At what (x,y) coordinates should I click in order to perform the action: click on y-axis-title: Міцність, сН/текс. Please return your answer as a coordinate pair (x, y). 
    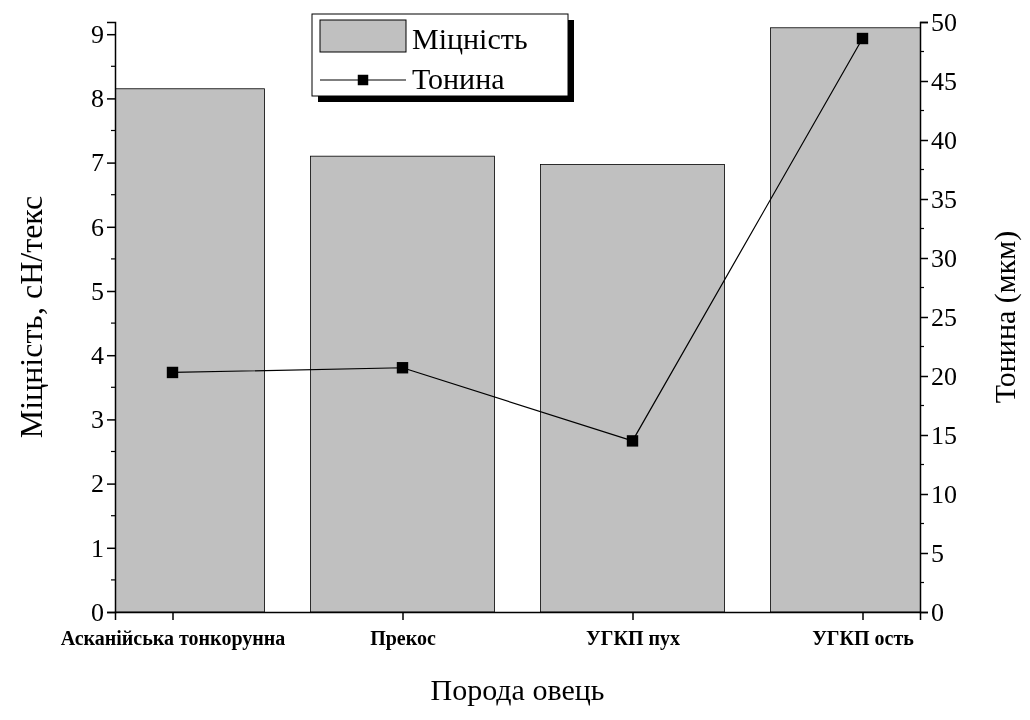
    Looking at the image, I should click on (31, 317).